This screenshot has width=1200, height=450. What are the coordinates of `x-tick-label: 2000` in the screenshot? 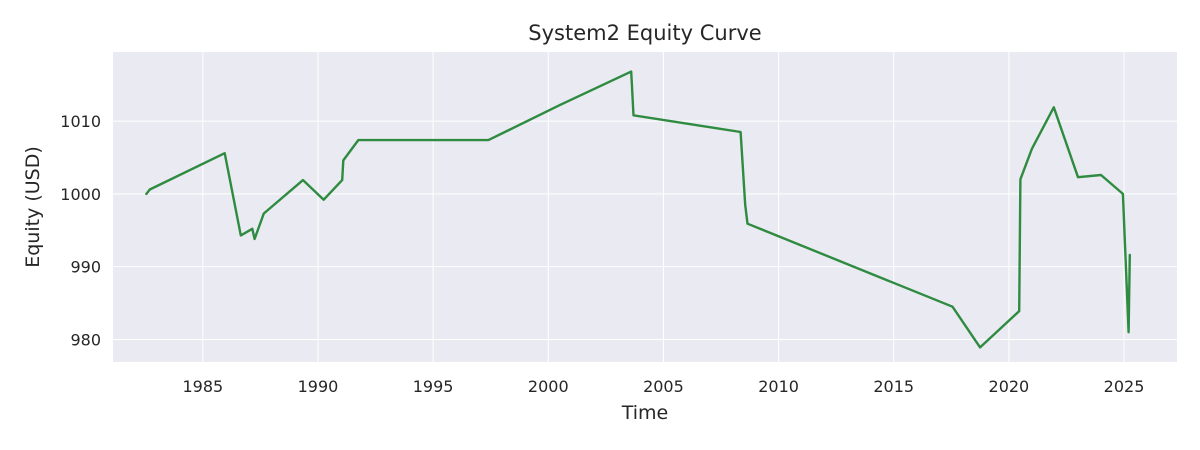 It's located at (548, 386).